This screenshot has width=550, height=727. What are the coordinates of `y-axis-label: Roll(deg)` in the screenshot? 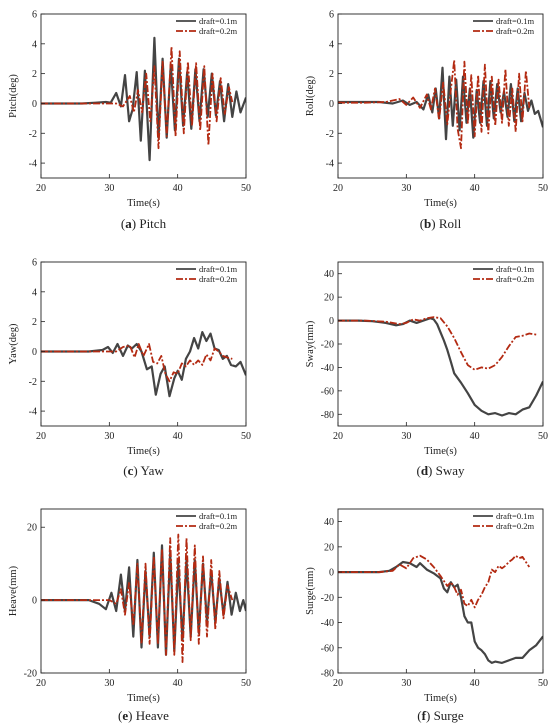 It's located at (310, 95).